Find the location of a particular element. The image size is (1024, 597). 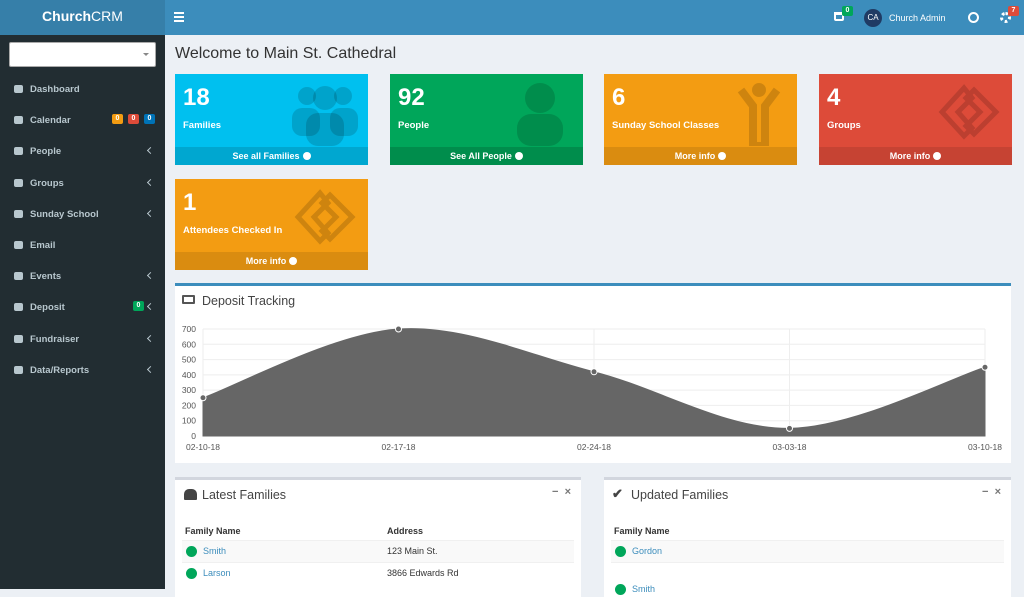

money-icon is located at coordinates (188, 299).